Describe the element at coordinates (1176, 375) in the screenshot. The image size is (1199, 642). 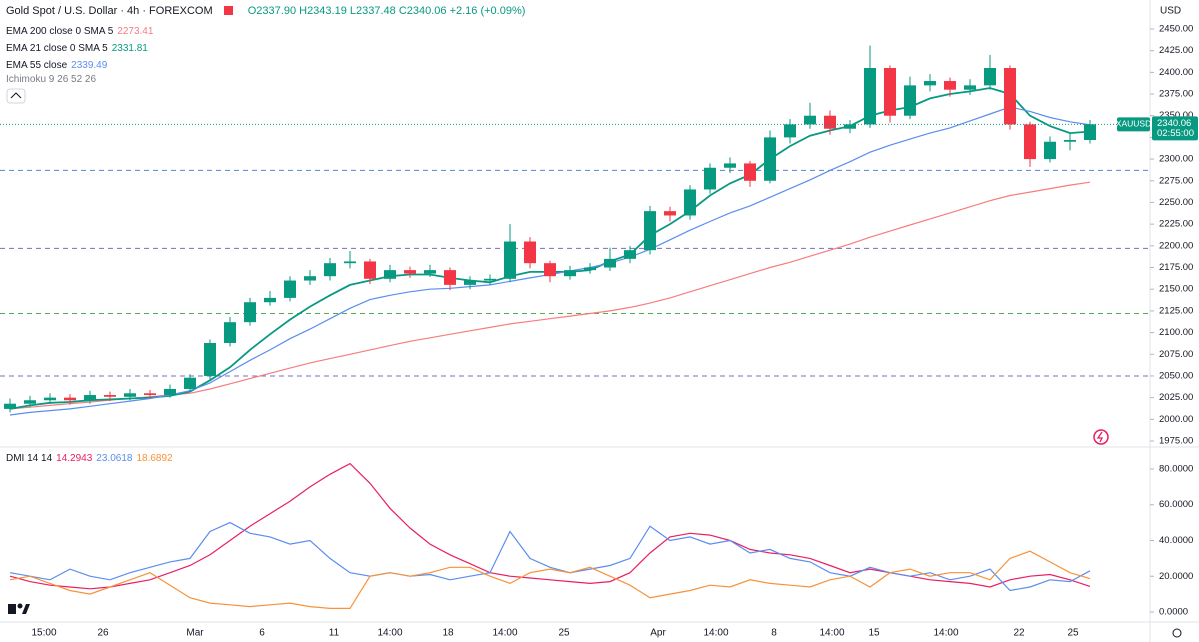
I see `y-tick-label: 2050.00` at that location.